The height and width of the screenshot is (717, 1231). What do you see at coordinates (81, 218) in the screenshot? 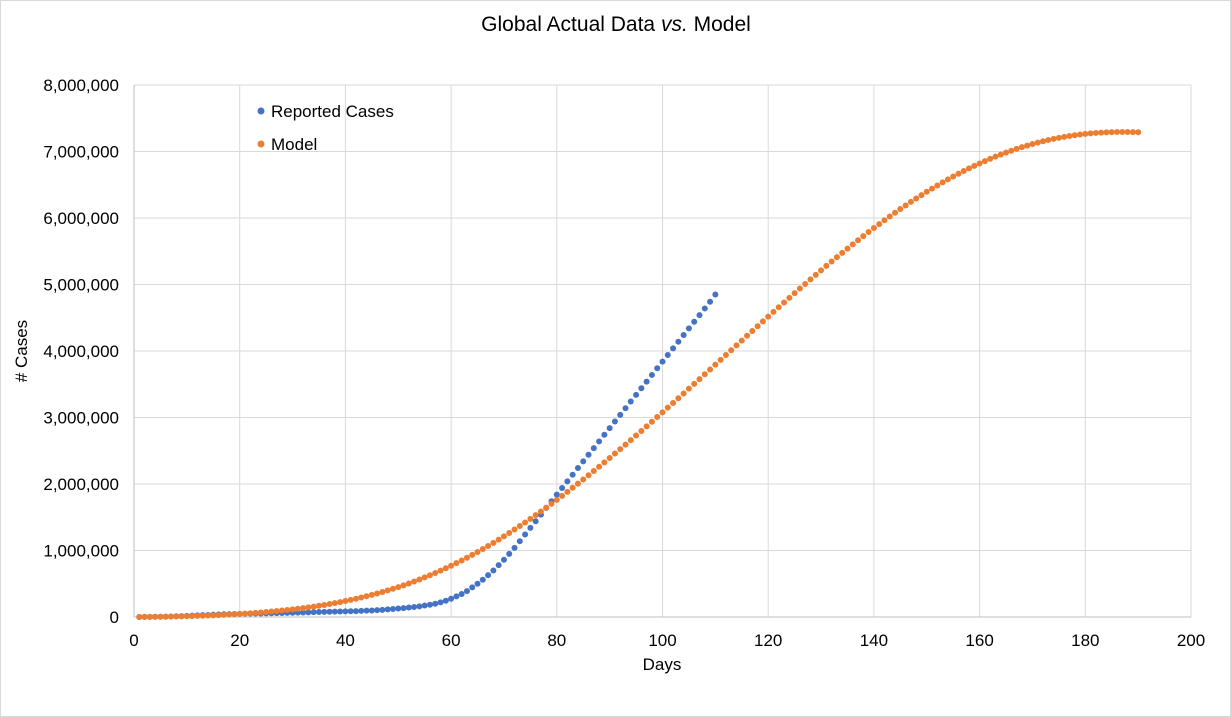
I see `y-tick-label: 6,000,000` at bounding box center [81, 218].